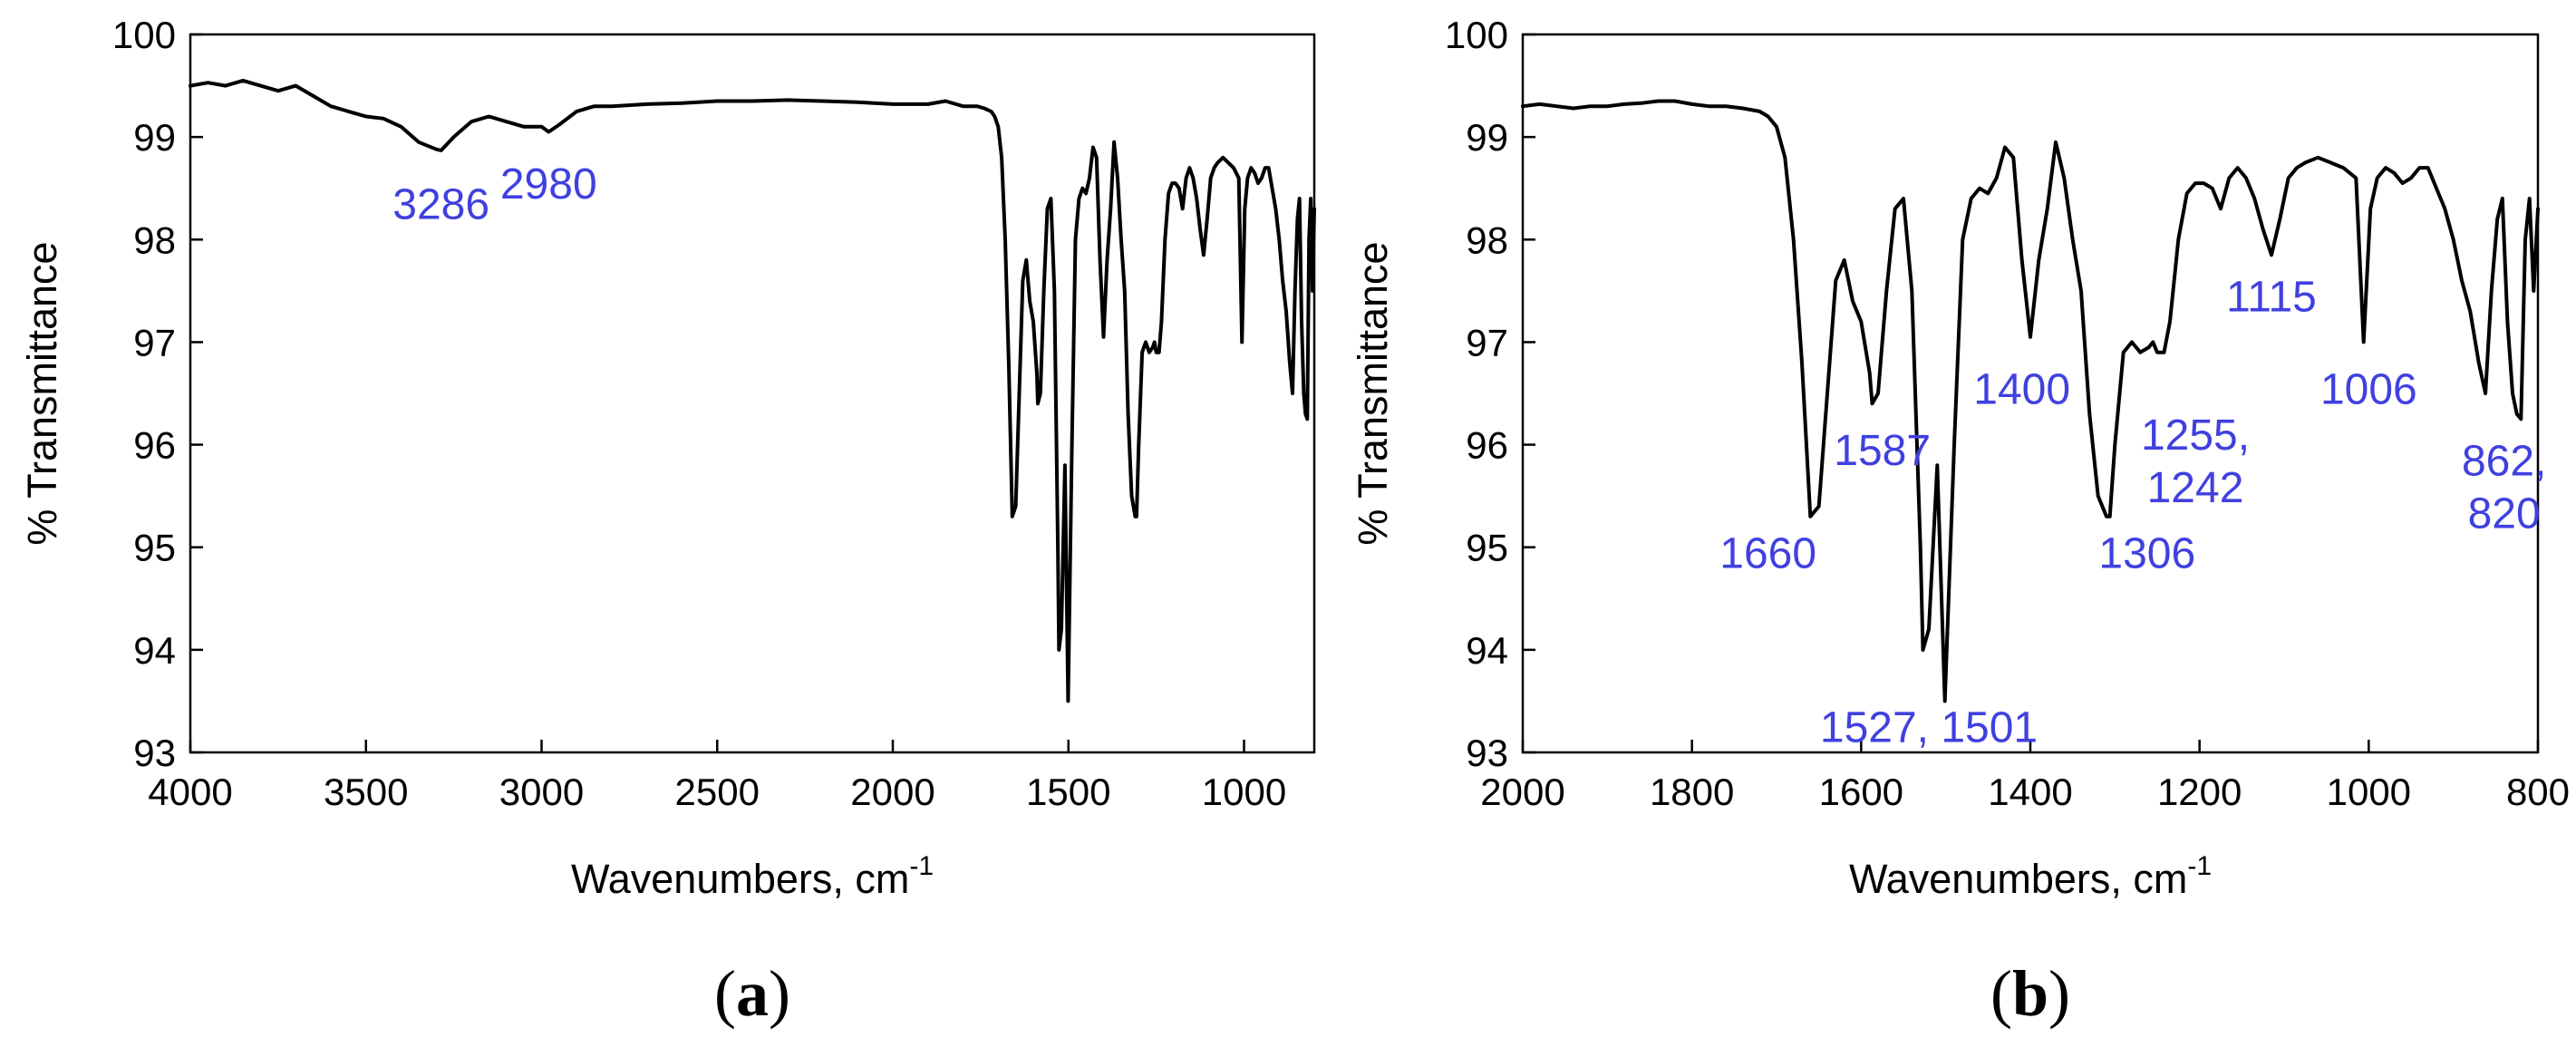 Image resolution: width=2576 pixels, height=1047 pixels. Describe the element at coordinates (2199, 792) in the screenshot. I see `x-tick-label-b: 1200` at that location.